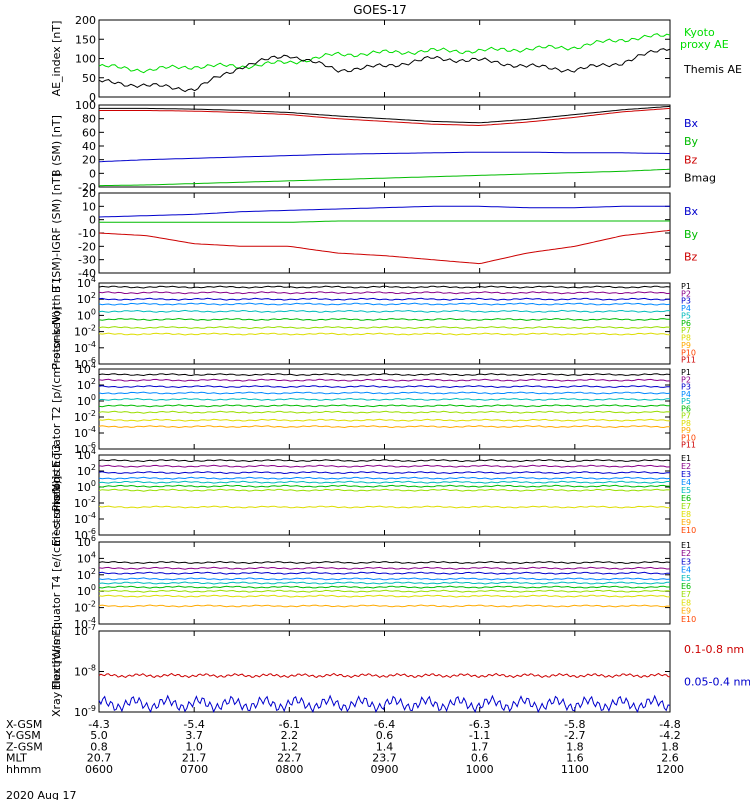  Describe the element at coordinates (23, 735) in the screenshot. I see `footer-row-label: Y-GSM` at that location.